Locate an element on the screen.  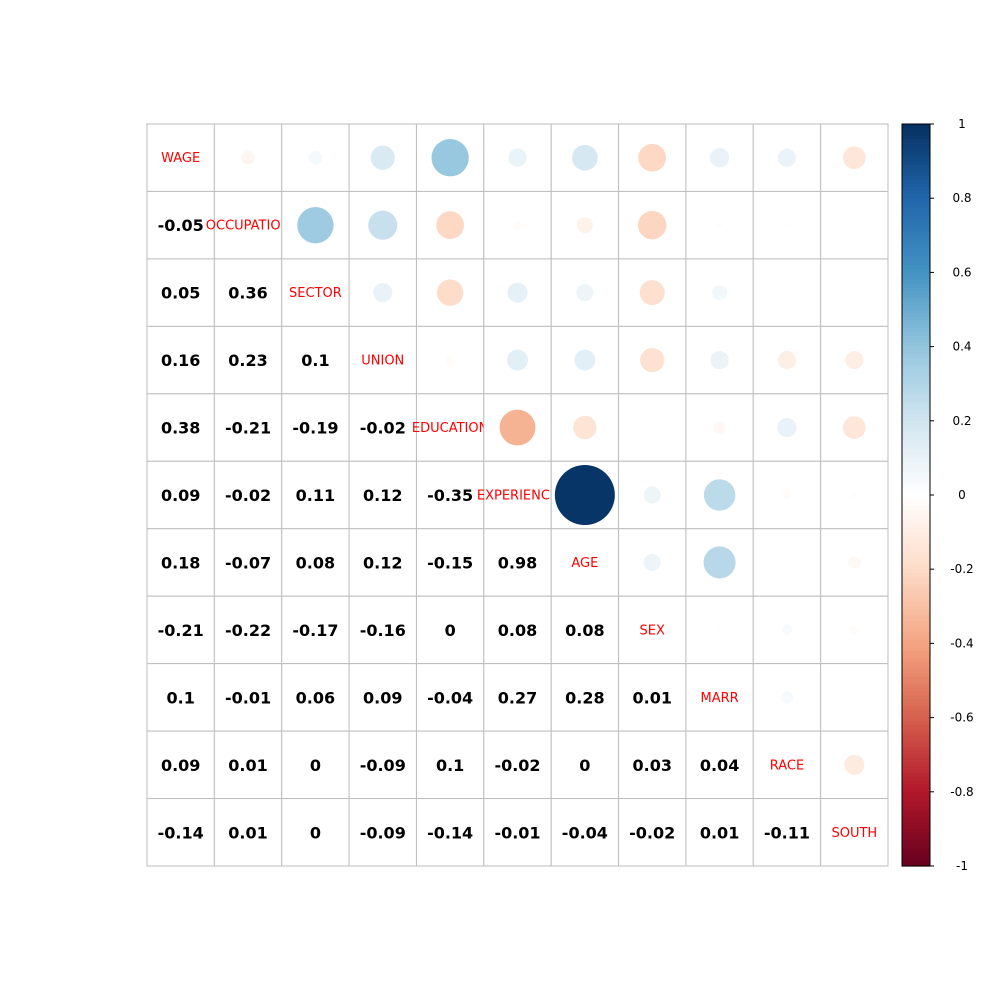
correlation-value: 0.1 is located at coordinates (450, 765).